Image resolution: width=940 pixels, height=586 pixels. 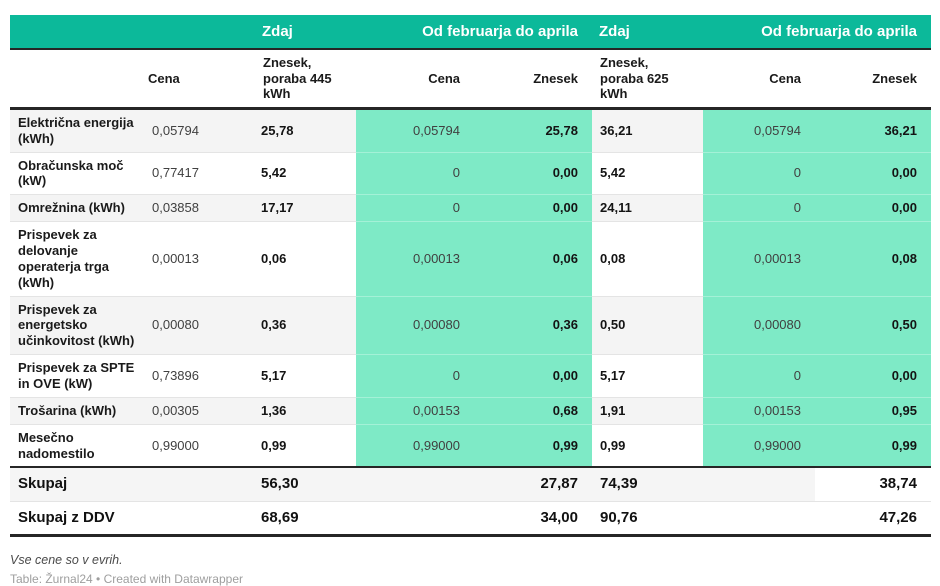 I want to click on row-label: Mesečno nadomestilo, so click(x=75, y=445).